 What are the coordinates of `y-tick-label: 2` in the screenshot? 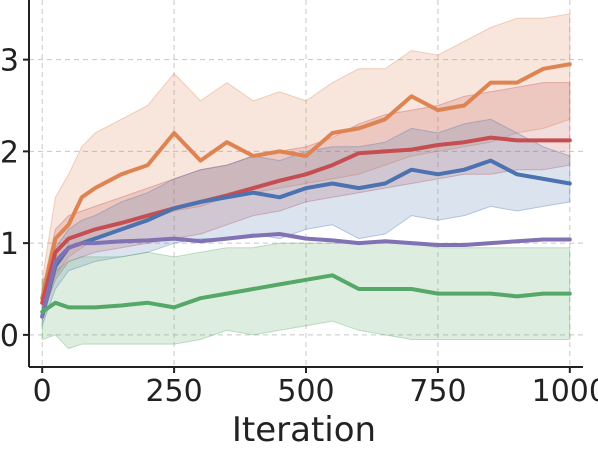 It's located at (9, 152).